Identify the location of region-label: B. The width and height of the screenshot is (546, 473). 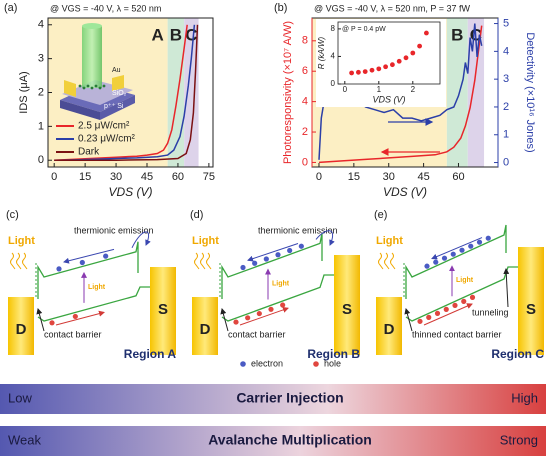
(457, 34).